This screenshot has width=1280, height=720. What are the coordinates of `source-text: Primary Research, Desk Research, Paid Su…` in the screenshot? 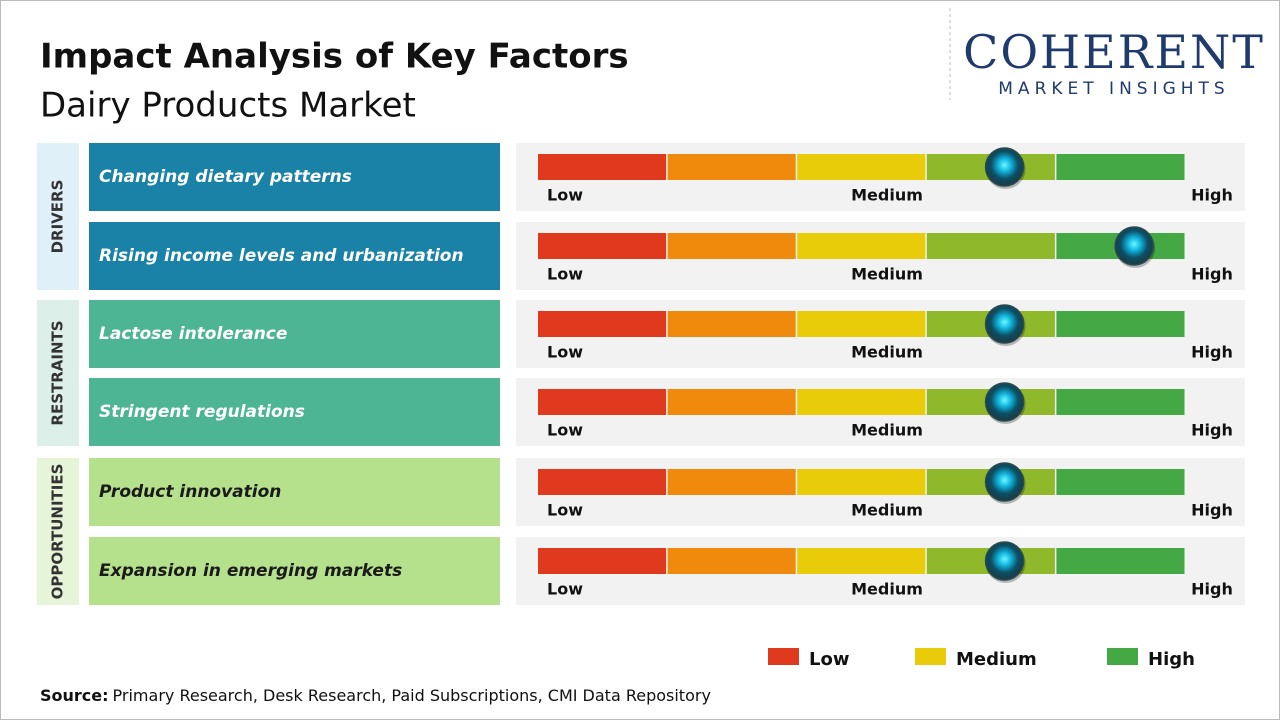 It's located at (412, 695).